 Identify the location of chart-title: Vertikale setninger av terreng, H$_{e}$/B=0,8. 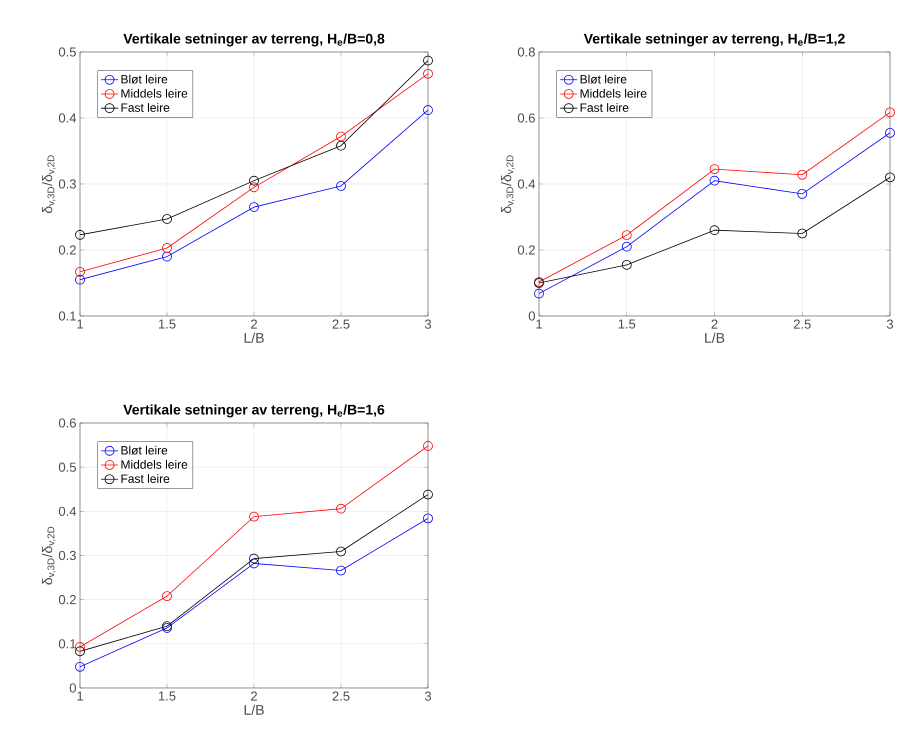
(253, 39).